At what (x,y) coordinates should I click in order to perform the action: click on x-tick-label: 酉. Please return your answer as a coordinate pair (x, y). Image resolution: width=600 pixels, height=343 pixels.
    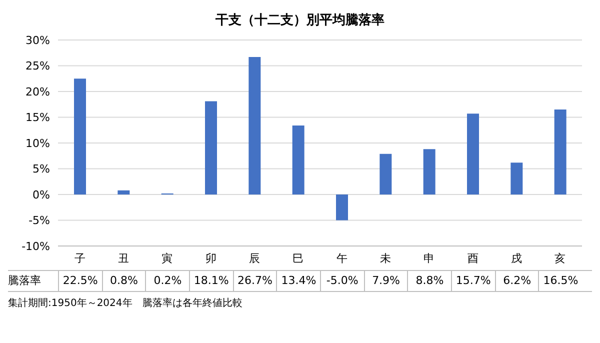
    Looking at the image, I should click on (472, 258).